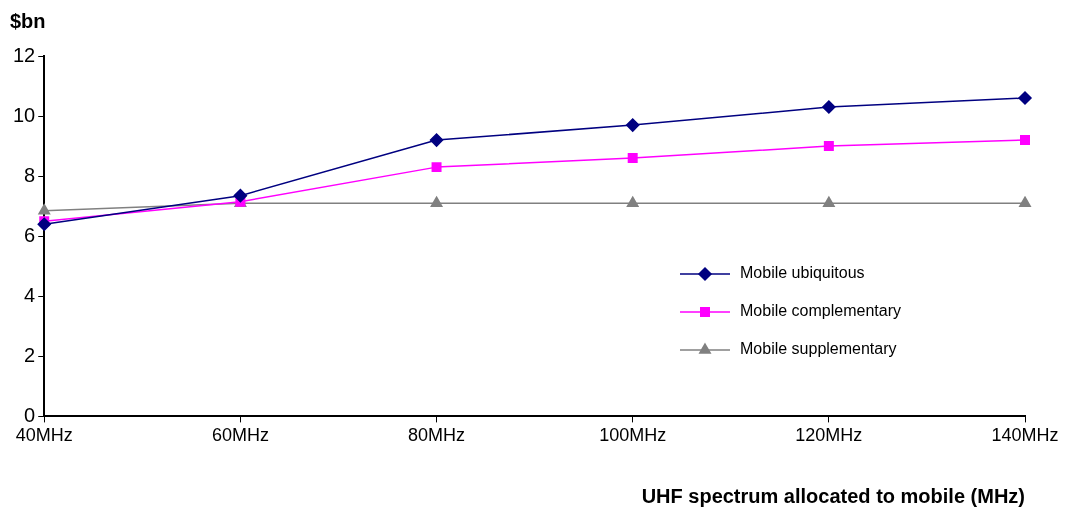 This screenshot has width=1073, height=512. What do you see at coordinates (633, 435) in the screenshot?
I see `x-tick-label: 100MHz` at bounding box center [633, 435].